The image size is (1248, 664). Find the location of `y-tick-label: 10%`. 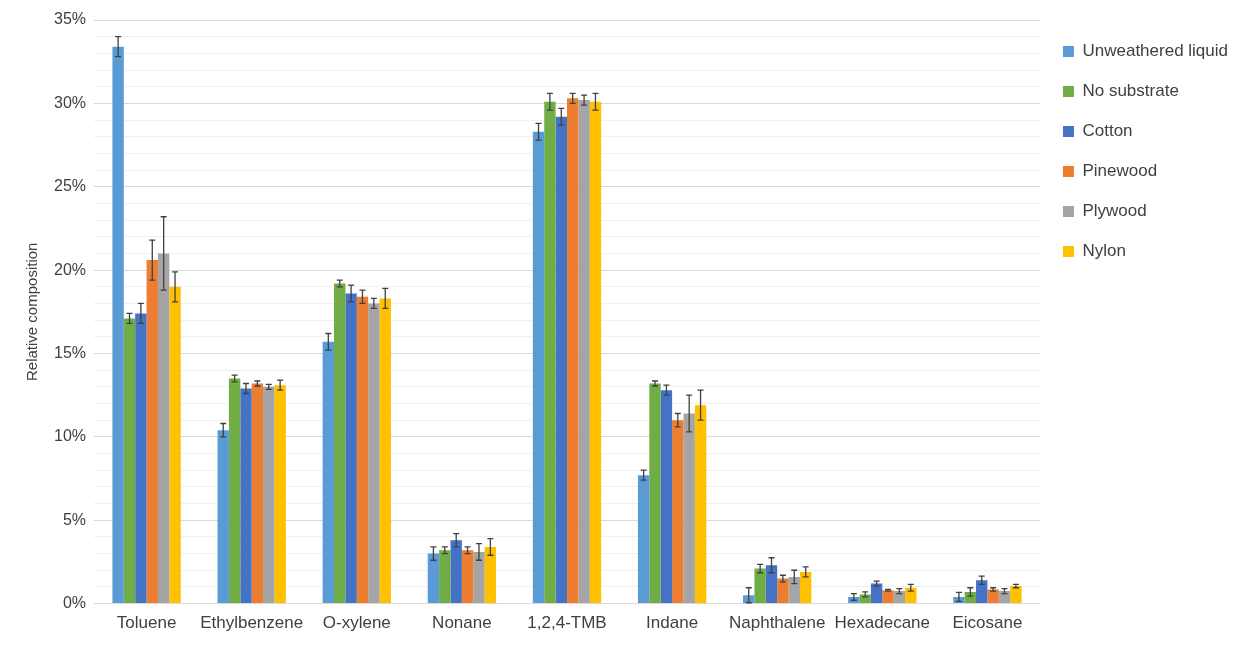

y-tick-label: 10% is located at coordinates (70, 436).